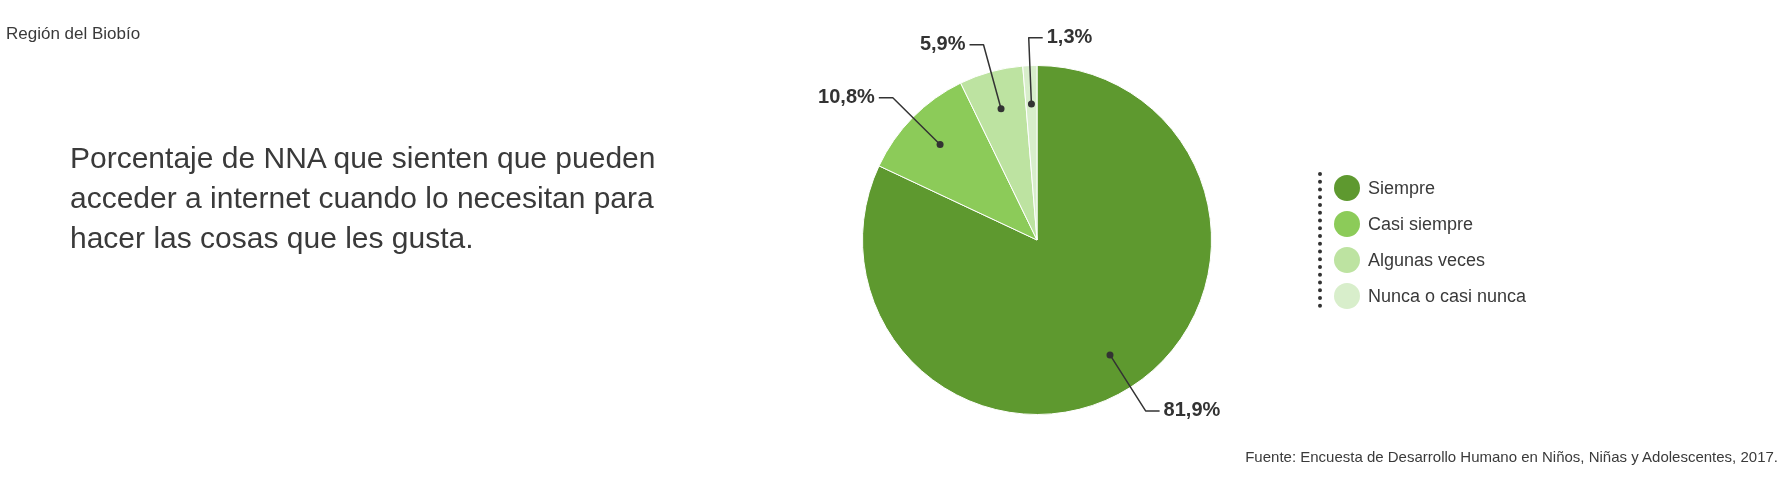 Image resolution: width=1792 pixels, height=477 pixels. Describe the element at coordinates (1192, 409) in the screenshot. I see `data-label: 81,9%` at that location.